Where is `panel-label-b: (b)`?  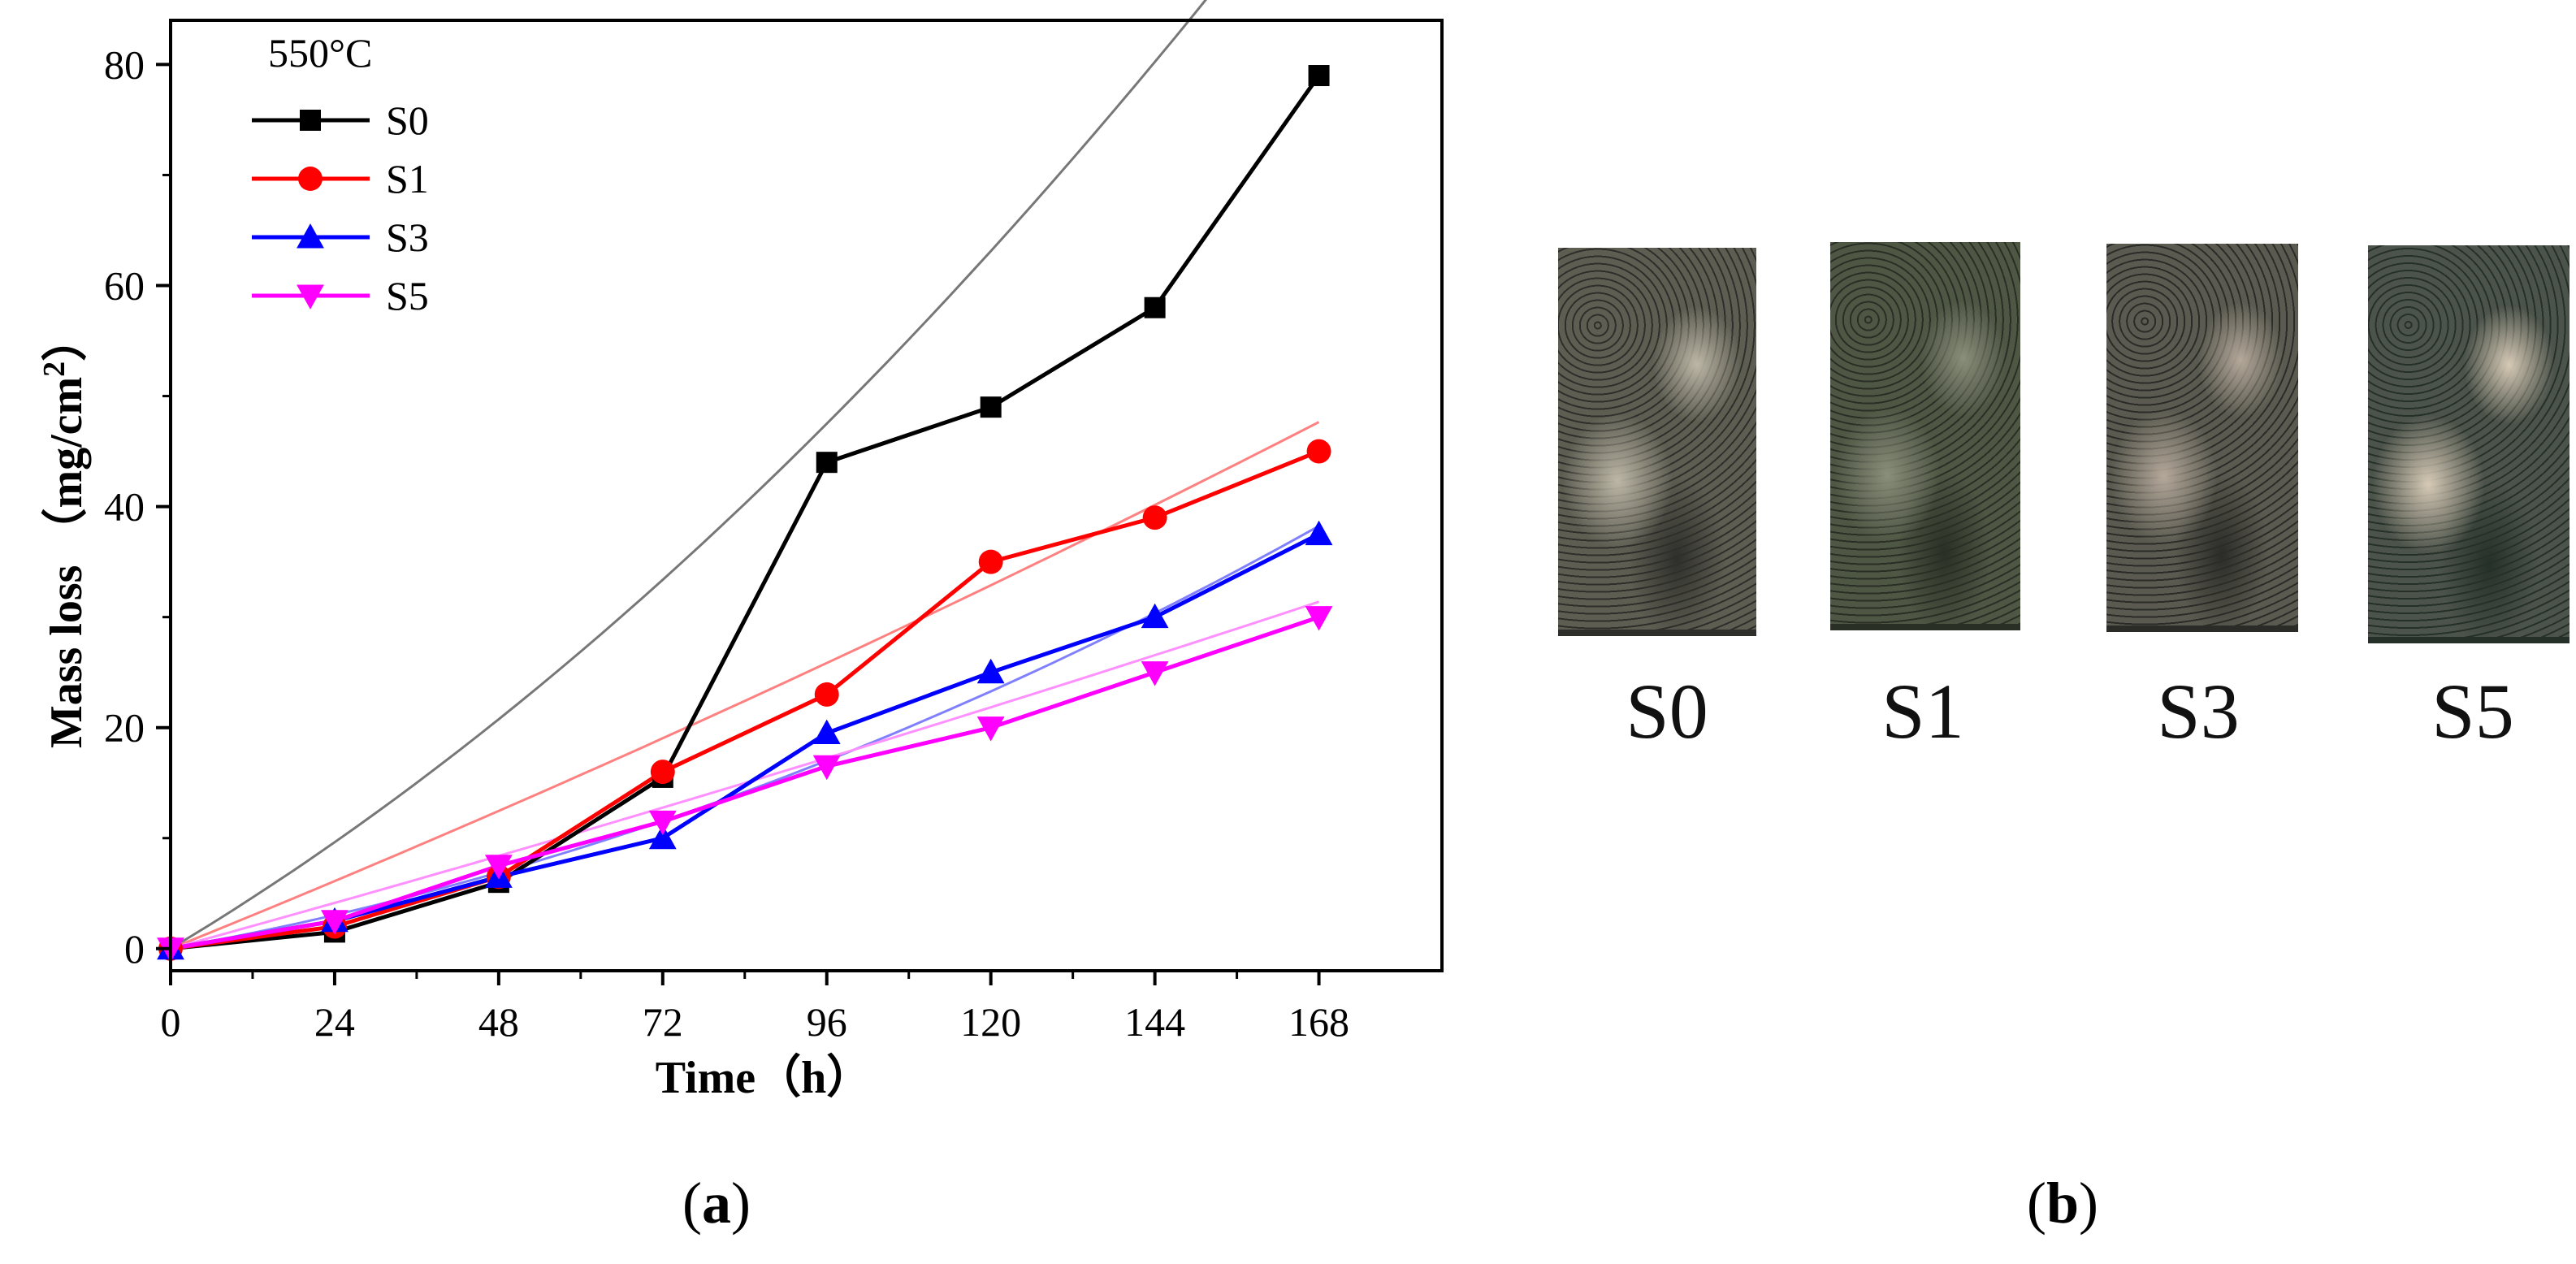
panel-label-b: (b) is located at coordinates (2063, 1203).